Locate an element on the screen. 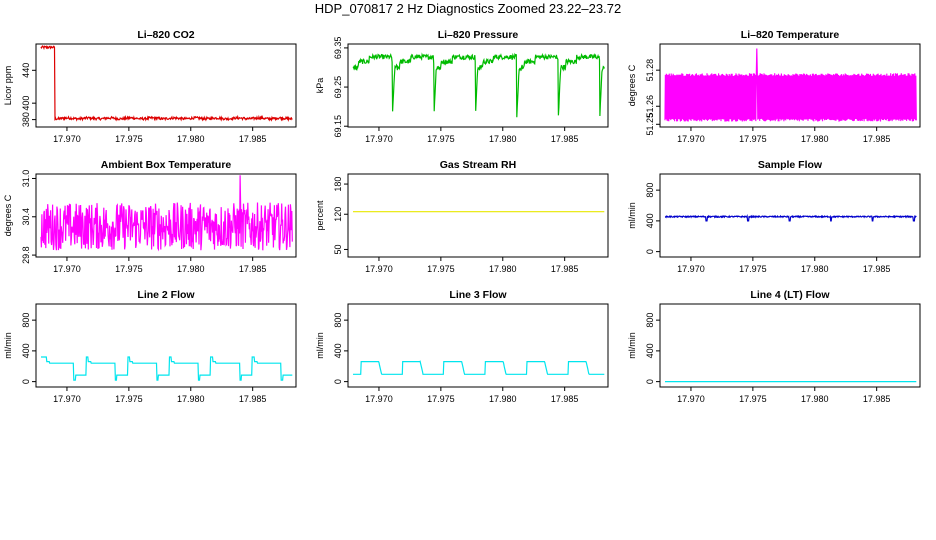 The height and width of the screenshot is (540, 936). line3-flow-ylabel: ml/min is located at coordinates (320, 345).